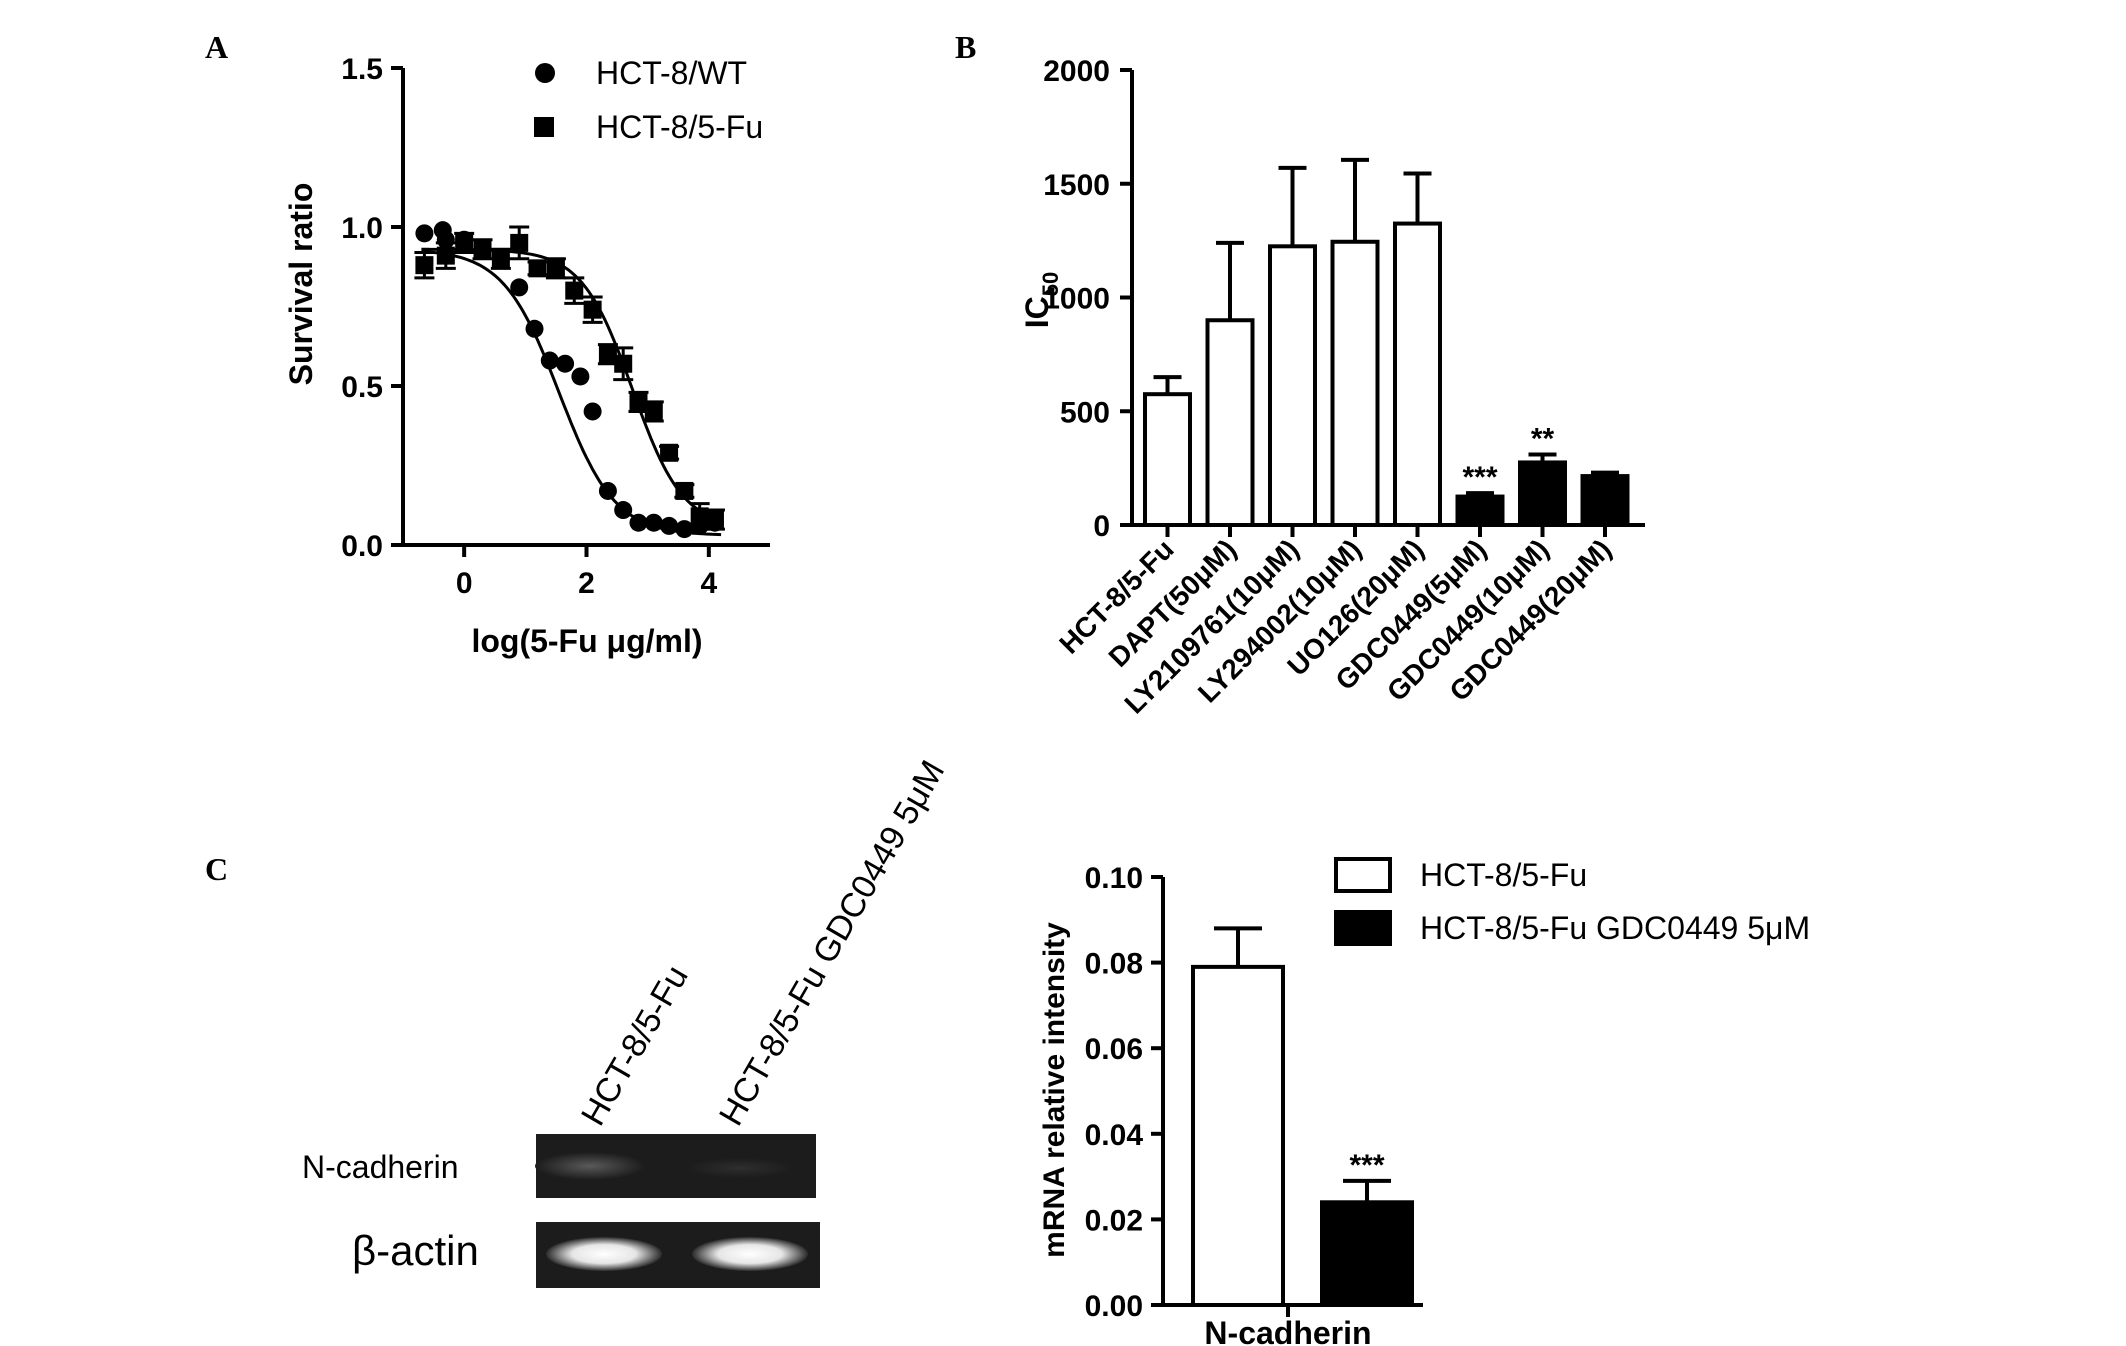 The height and width of the screenshot is (1346, 2126). Describe the element at coordinates (590, 1166) in the screenshot. I see `gel-band-ncadherin-lane1` at that location.